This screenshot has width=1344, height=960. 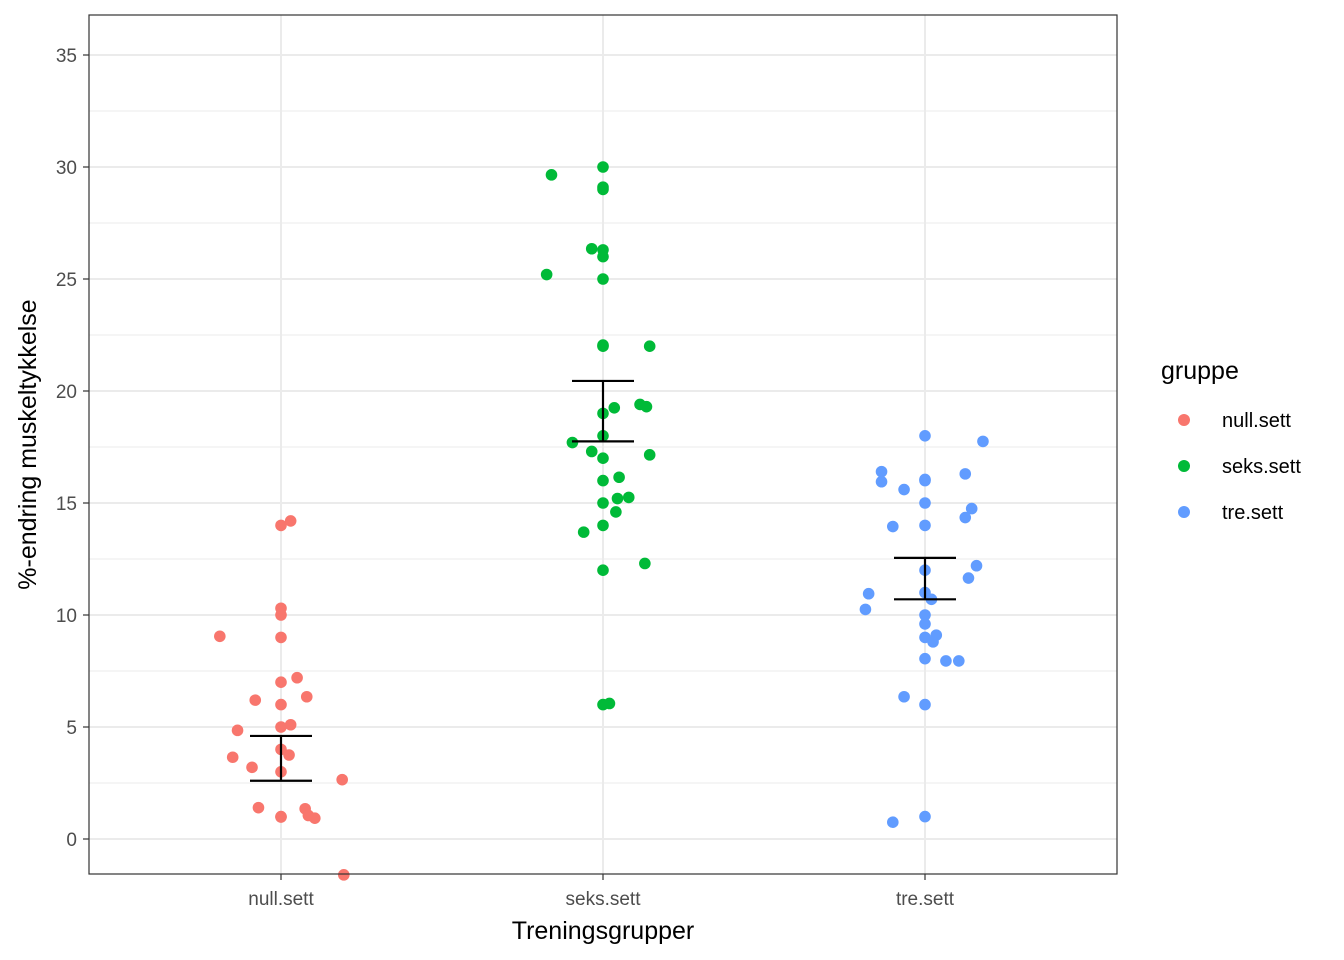 What do you see at coordinates (281, 899) in the screenshot?
I see `x-tick-label: null.sett` at bounding box center [281, 899].